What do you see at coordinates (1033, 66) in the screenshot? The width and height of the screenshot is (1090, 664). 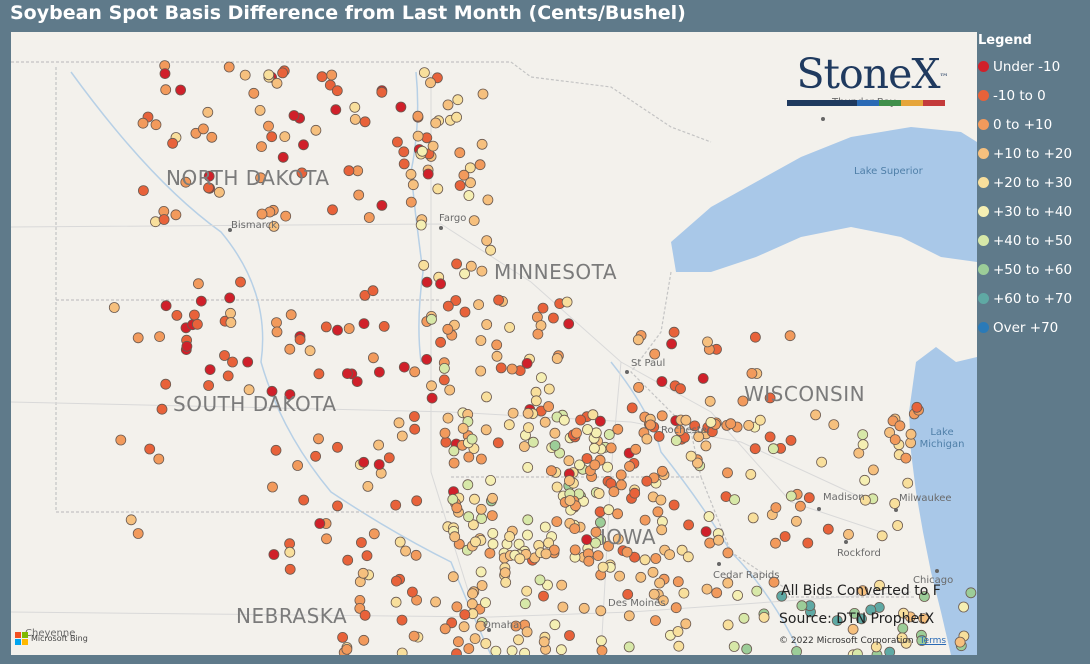 I see `legend-item: Under -10` at bounding box center [1033, 66].